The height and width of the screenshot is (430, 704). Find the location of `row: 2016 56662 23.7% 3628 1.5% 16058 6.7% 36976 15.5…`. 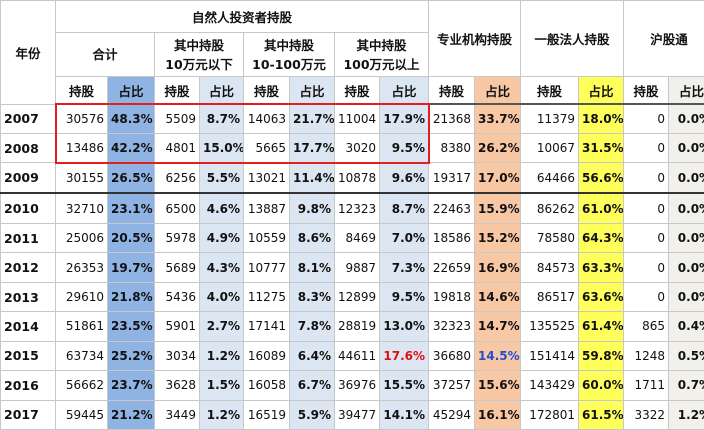

row: 2016 56662 23.7% 3628 1.5% 16058 6.7% 36976 15.5… is located at coordinates (352, 385).